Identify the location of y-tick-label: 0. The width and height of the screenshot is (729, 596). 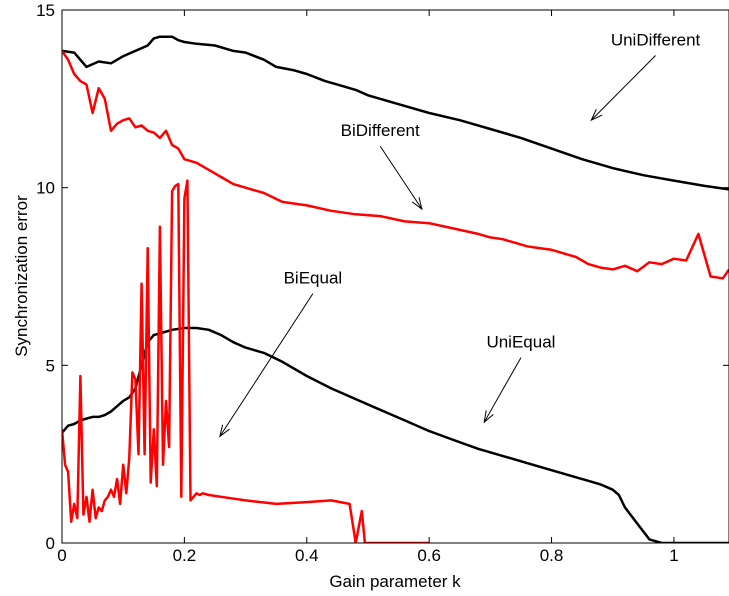
(50, 543).